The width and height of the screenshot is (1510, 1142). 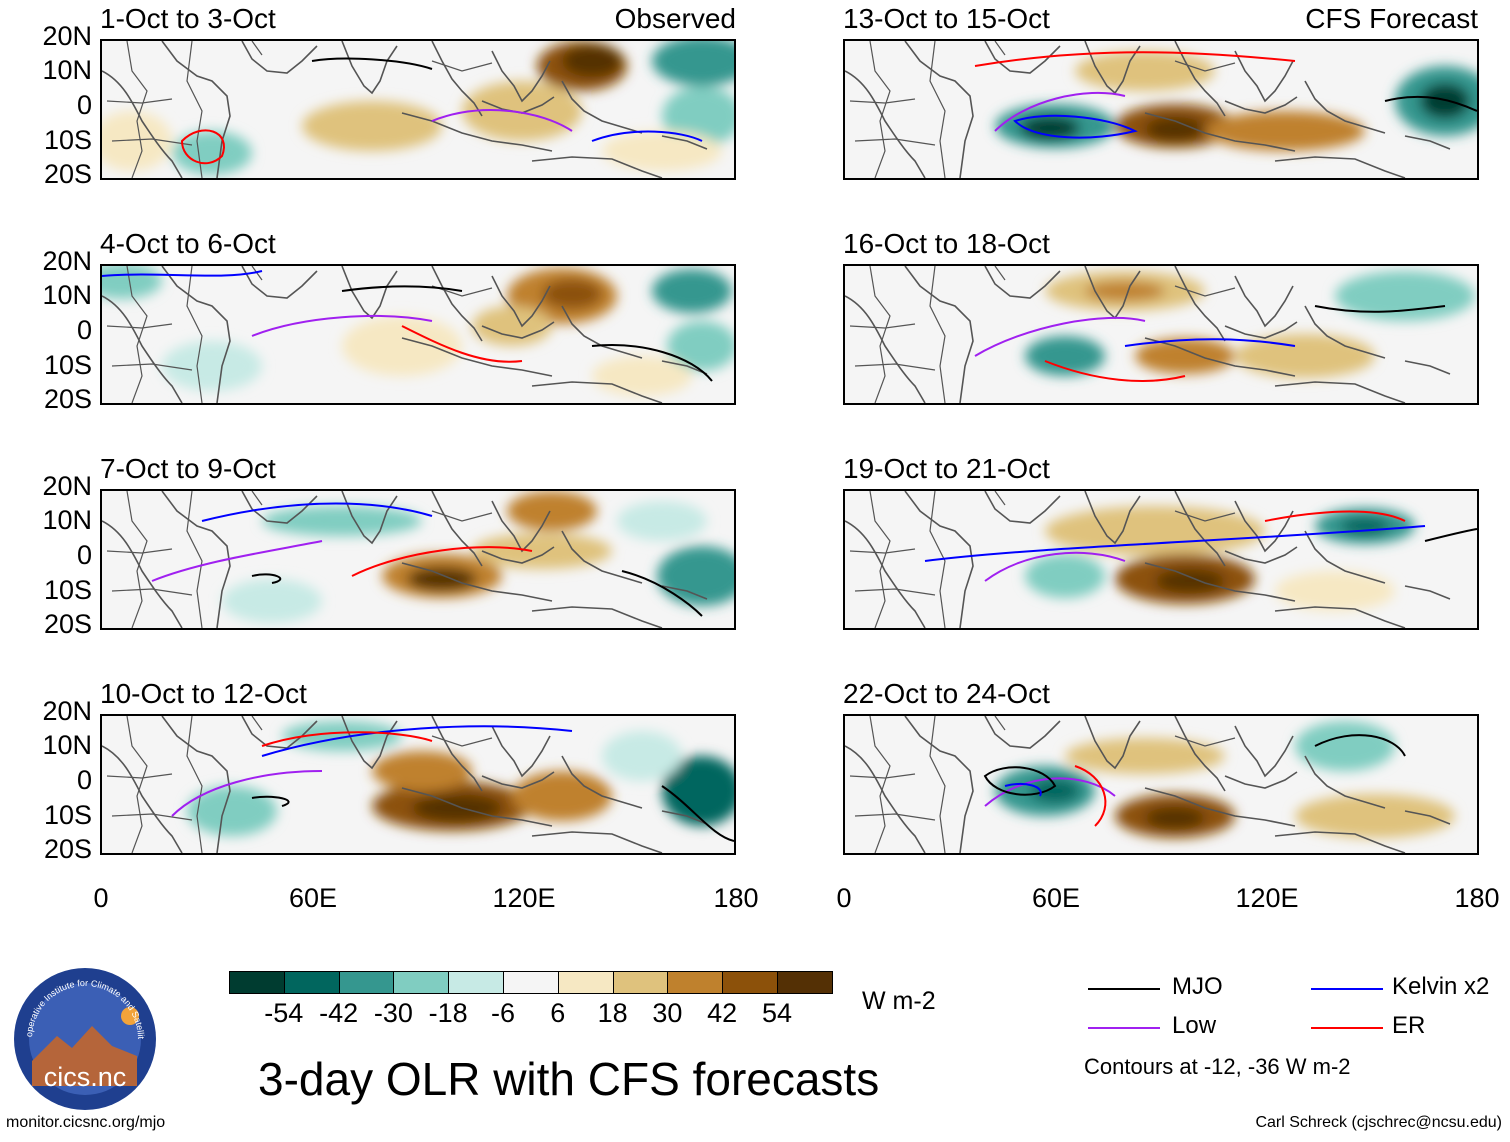 I want to click on lon-tick-left-120e: 120E, so click(x=524, y=898).